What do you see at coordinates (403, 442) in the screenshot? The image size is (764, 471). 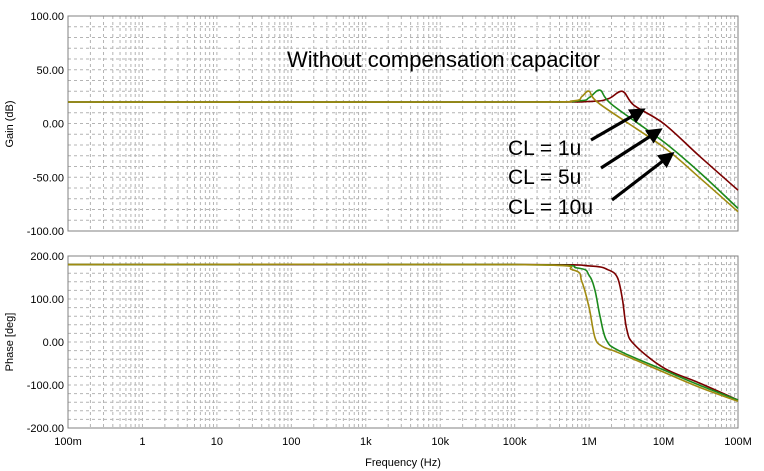 I see `frequency-tick-labels: 100m 1 10 100 1k 10k 100k 1M 10M 100M` at bounding box center [403, 442].